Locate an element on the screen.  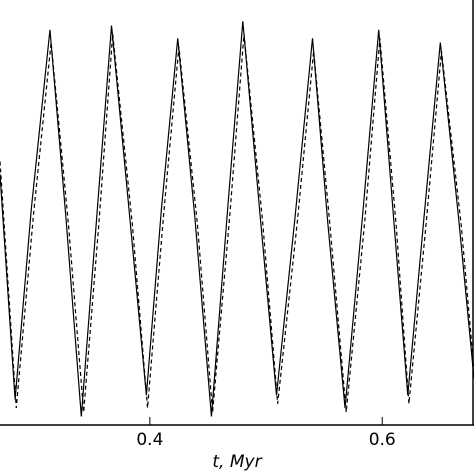
x-tick-label: 0.4 is located at coordinates (149, 440).